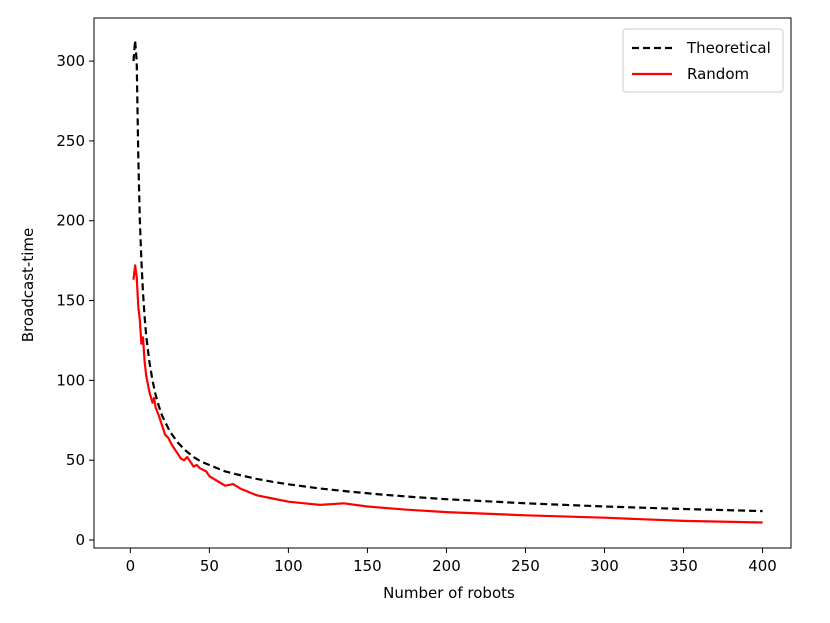 The image size is (830, 623). What do you see at coordinates (131, 566) in the screenshot?
I see `x-tick-label: 0` at bounding box center [131, 566].